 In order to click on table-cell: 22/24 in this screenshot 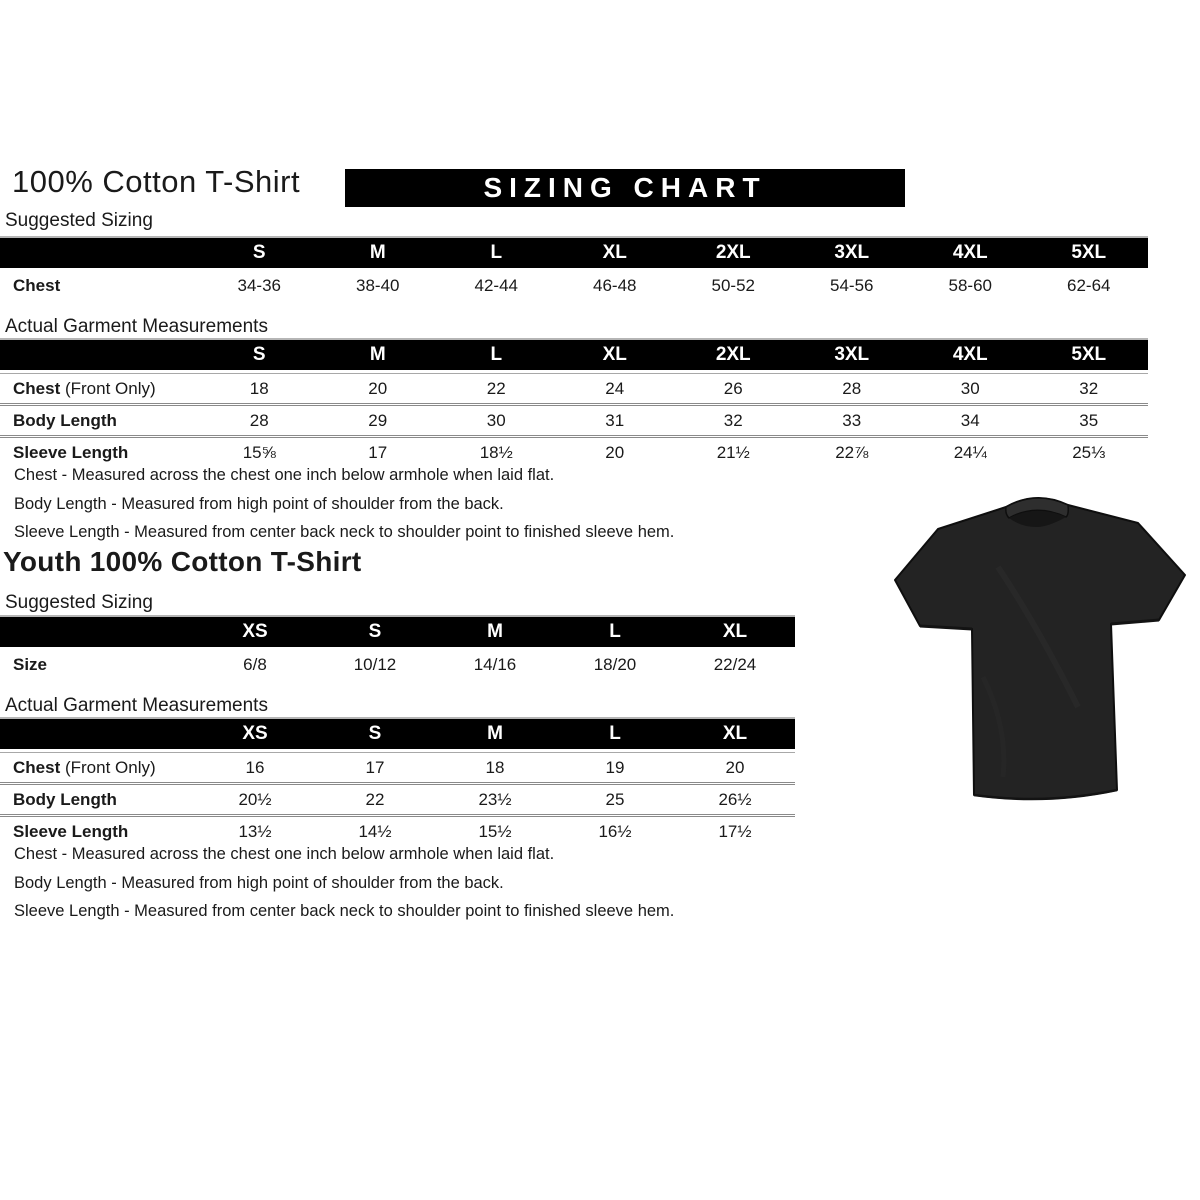, I will do `click(735, 664)`.